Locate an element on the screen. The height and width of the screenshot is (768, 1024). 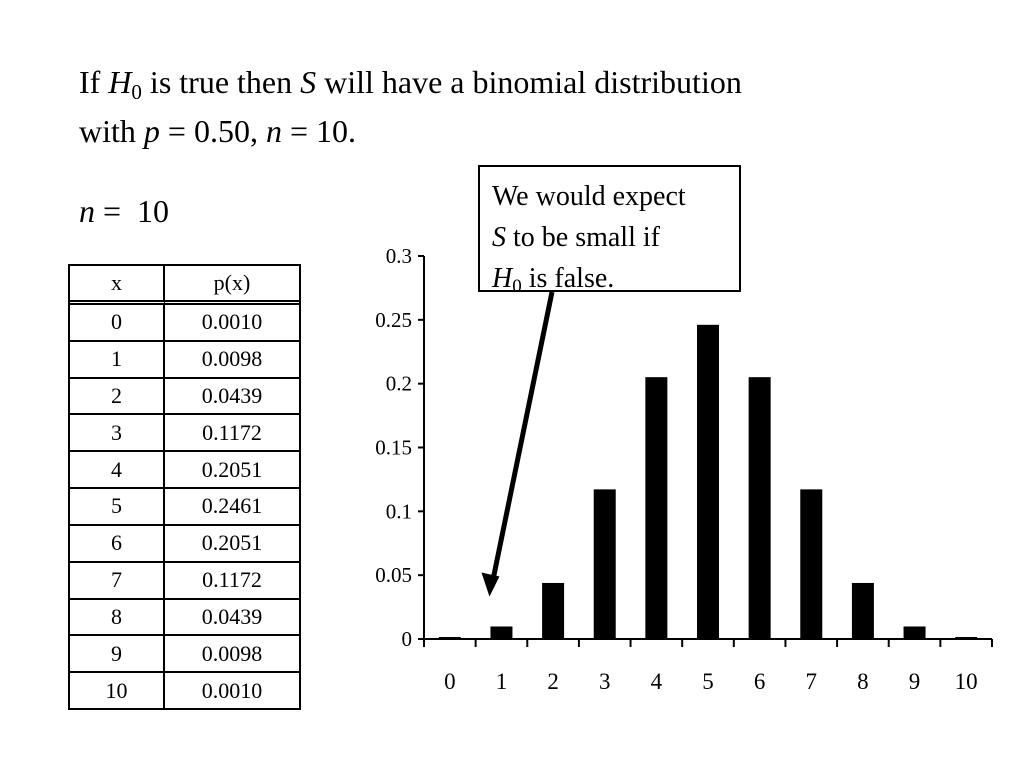
y-tick-label: 0.1 is located at coordinates (399, 511).